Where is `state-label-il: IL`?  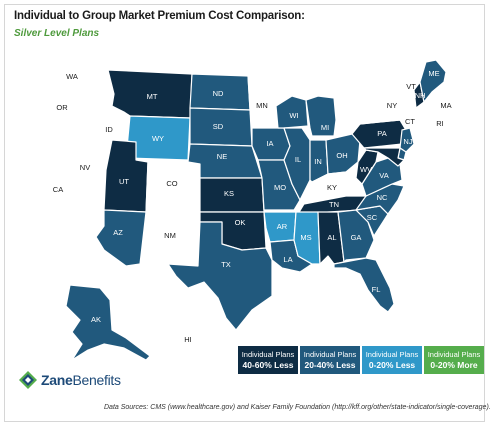 state-label-il: IL is located at coordinates (298, 159).